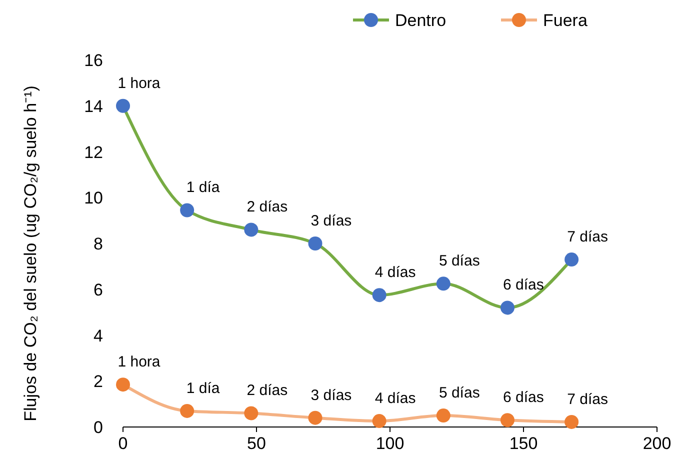  What do you see at coordinates (123, 443) in the screenshot?
I see `x-tick-label: 0` at bounding box center [123, 443].